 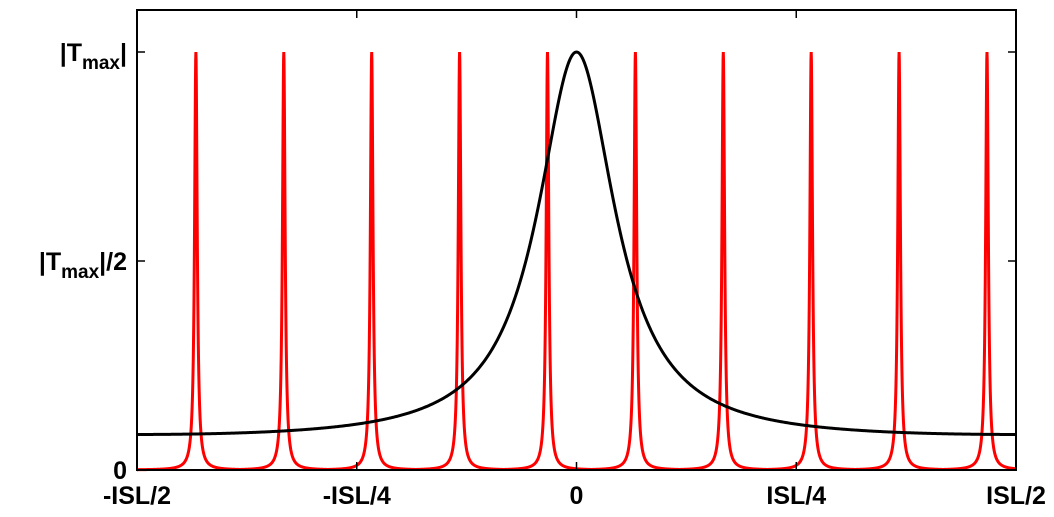 I want to click on xtick-label-4: ISL/2, so click(x=1016, y=496).